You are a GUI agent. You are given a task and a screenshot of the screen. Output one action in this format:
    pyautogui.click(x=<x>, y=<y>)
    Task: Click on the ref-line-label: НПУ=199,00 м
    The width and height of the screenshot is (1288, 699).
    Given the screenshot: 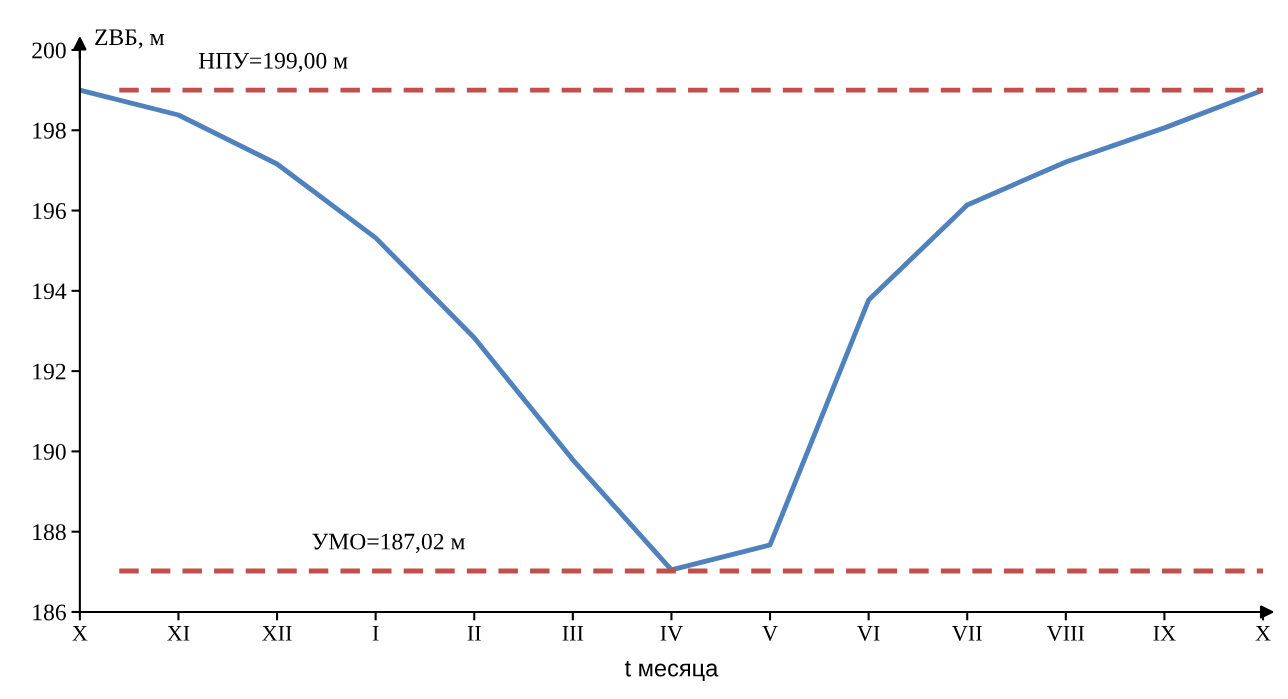 What is the action you would take?
    pyautogui.click(x=273, y=62)
    